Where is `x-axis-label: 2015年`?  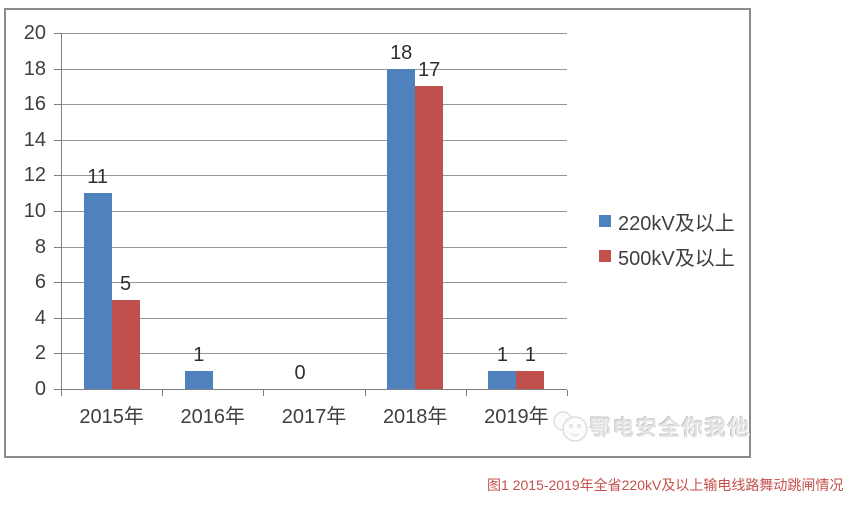 x-axis-label: 2015年 is located at coordinates (111, 417).